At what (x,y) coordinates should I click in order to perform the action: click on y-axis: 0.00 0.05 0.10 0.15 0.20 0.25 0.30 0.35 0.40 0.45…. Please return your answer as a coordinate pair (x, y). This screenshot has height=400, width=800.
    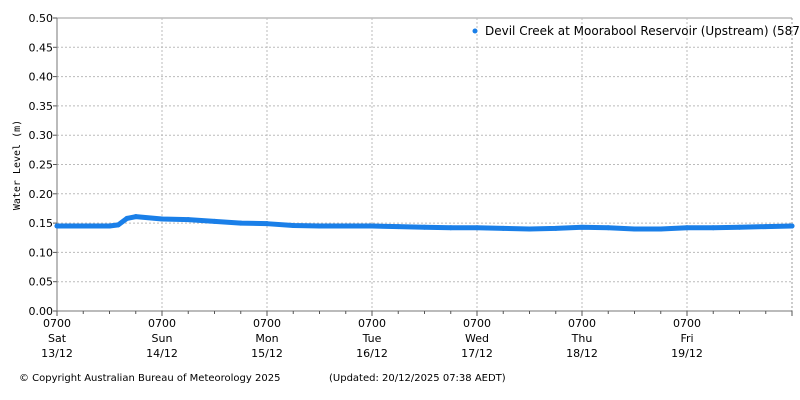
    Looking at the image, I should click on (43, 165).